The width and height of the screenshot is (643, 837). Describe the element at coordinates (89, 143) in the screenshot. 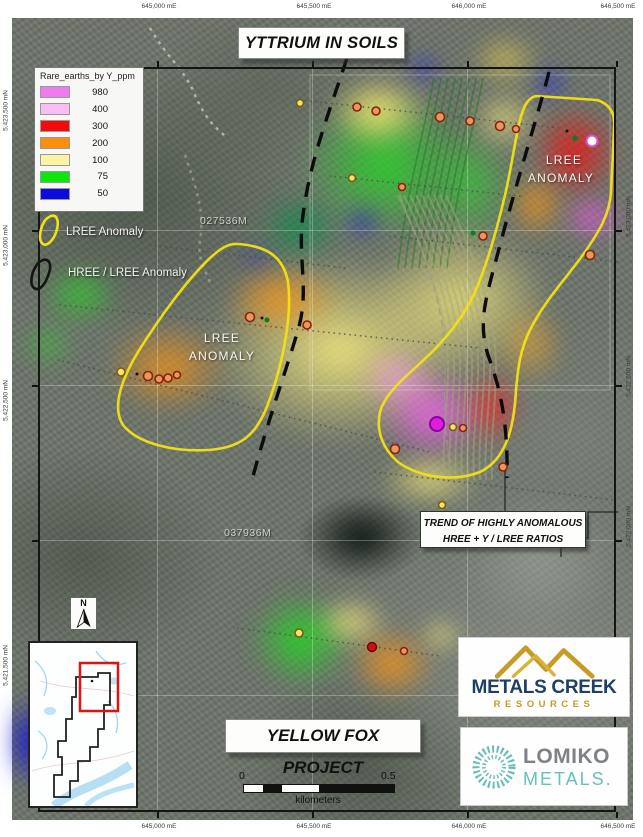

I see `legend-row: 200` at that location.